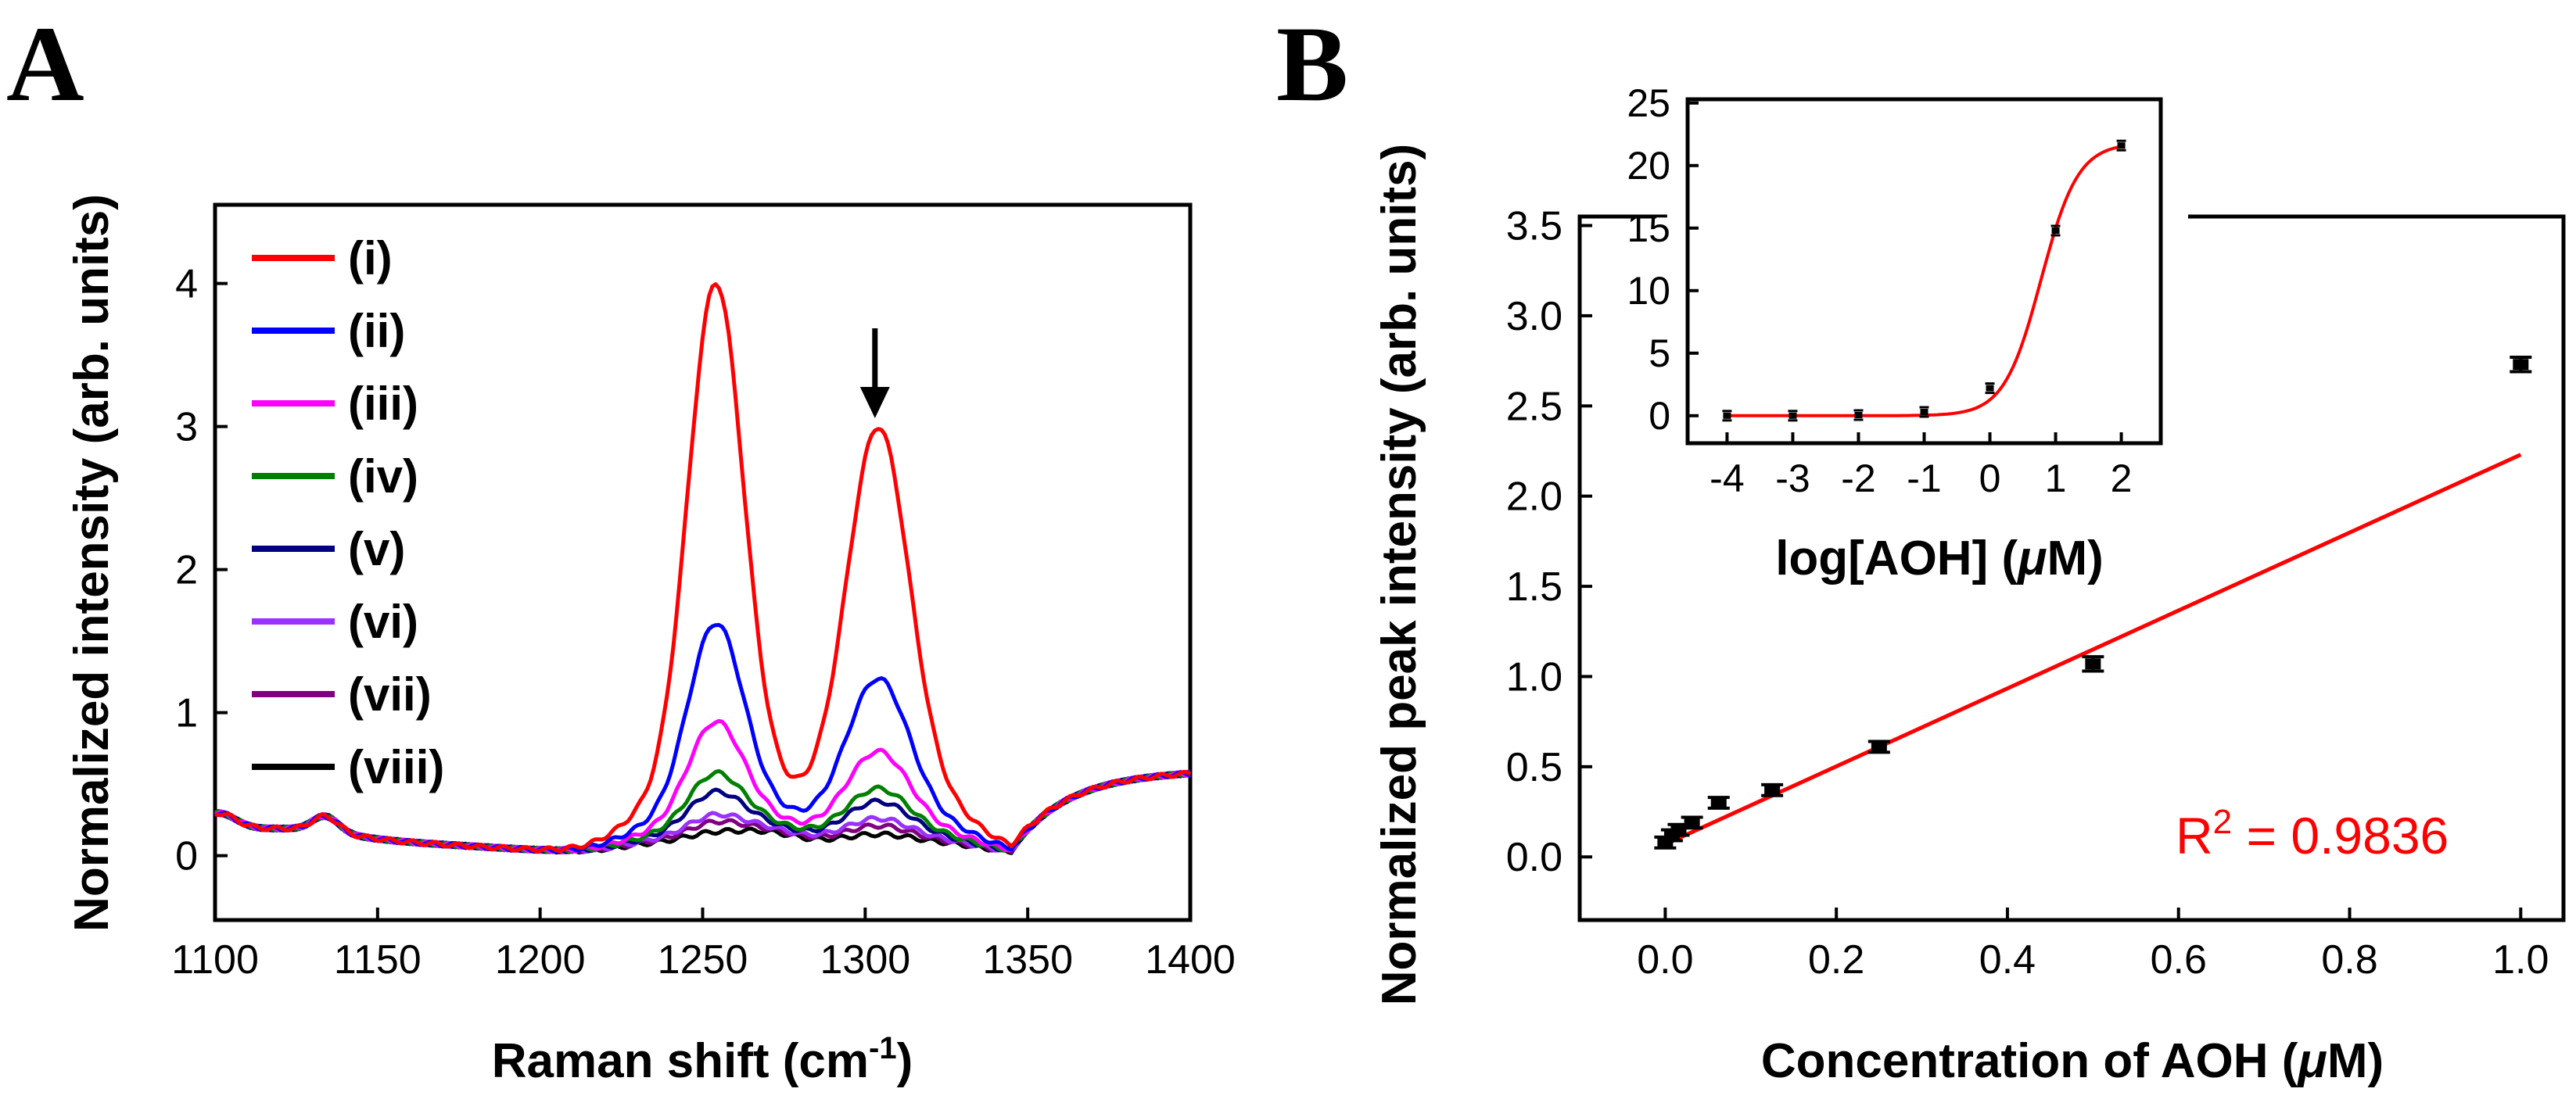 This screenshot has height=1110, width=2576. Describe the element at coordinates (1534, 587) in the screenshot. I see `panel-b-y-tick-label: 1.5` at that location.